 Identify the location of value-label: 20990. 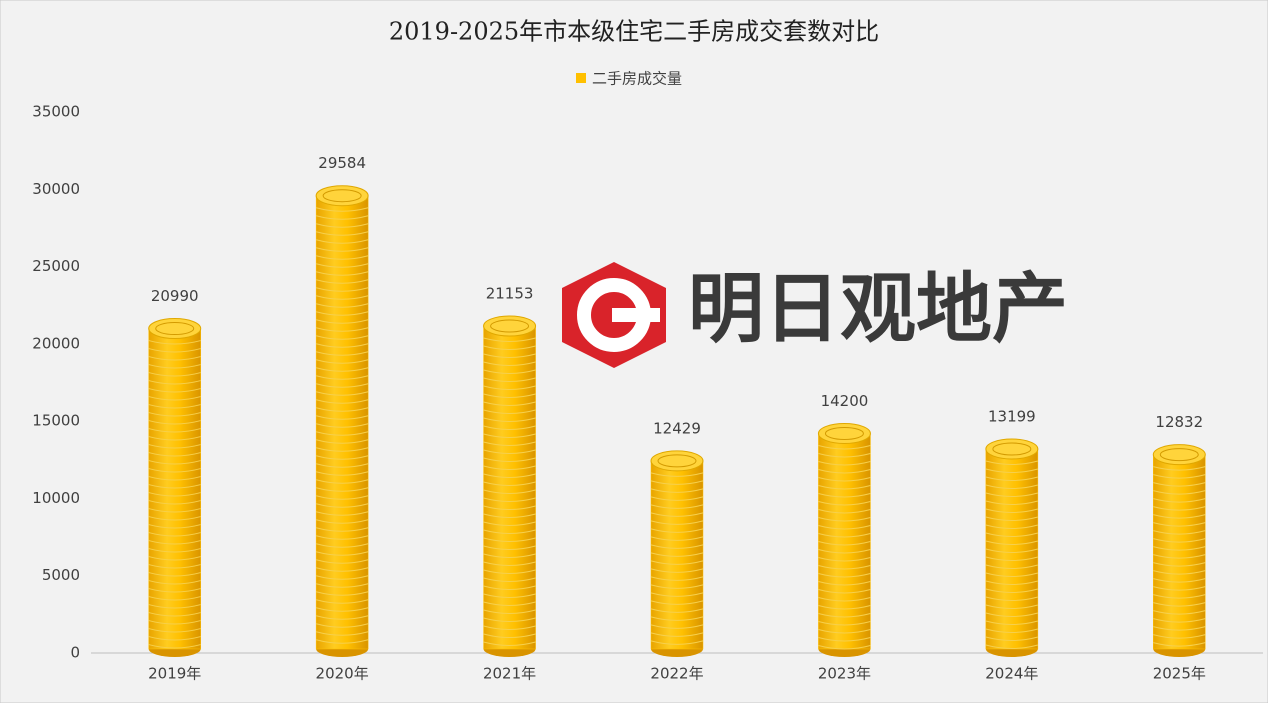
(175, 296).